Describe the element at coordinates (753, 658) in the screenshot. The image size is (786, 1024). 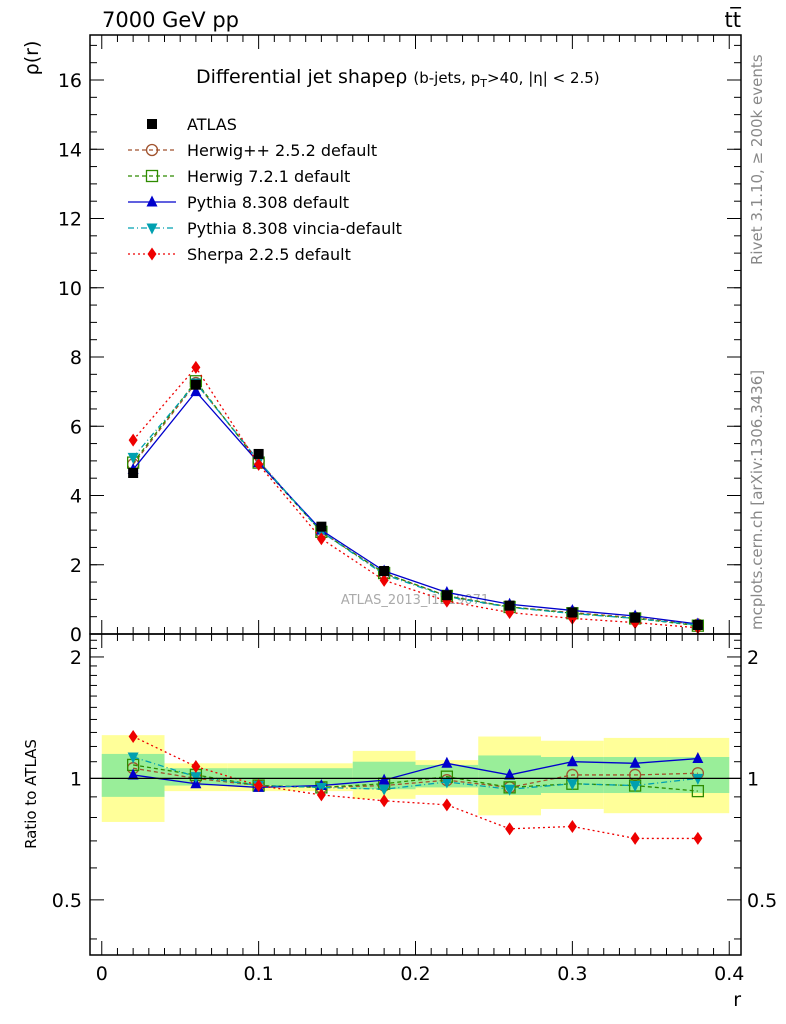
I see `y-tick-label-right: 2` at that location.